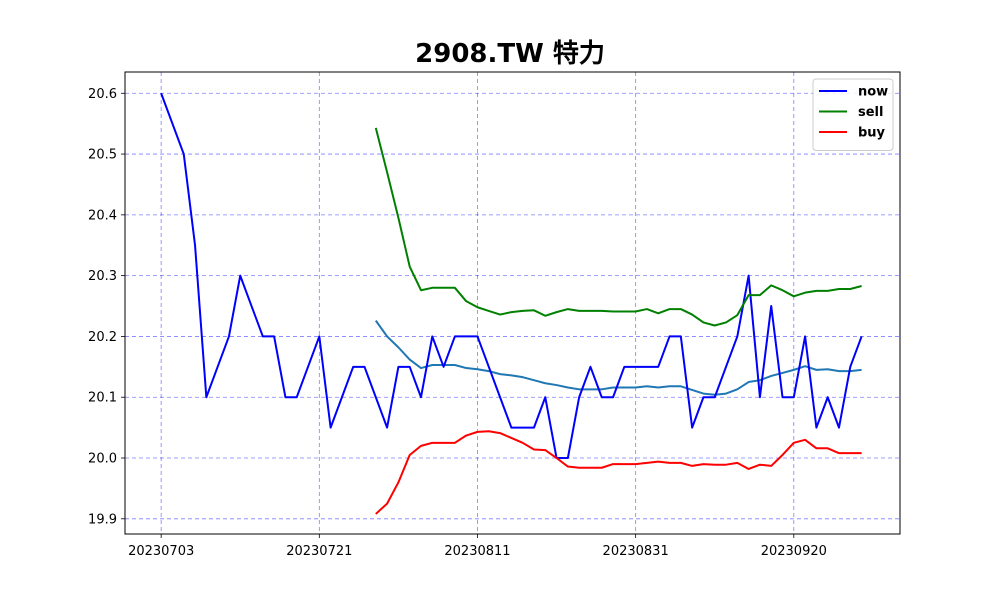 The width and height of the screenshot is (1000, 604). I want to click on y-axis-ticks: 19.9 20.0 20.1 20.2 20.3 20.4 20.5 20.6, so click(106, 307).